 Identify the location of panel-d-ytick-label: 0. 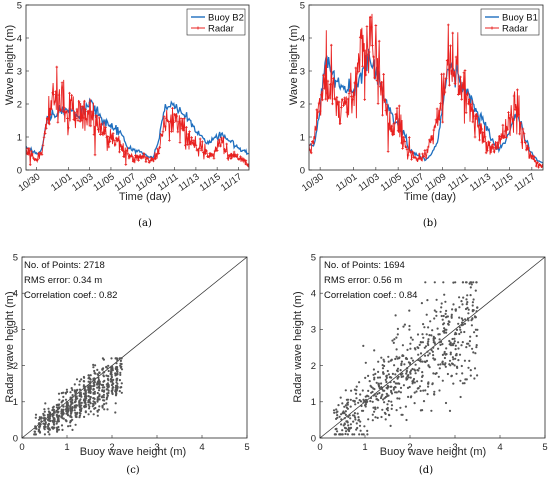
(313, 438).